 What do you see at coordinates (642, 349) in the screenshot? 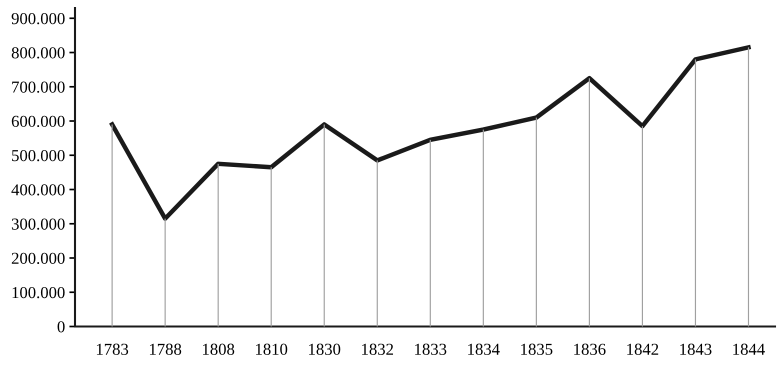
I see `x-tick-label: 1842` at bounding box center [642, 349].